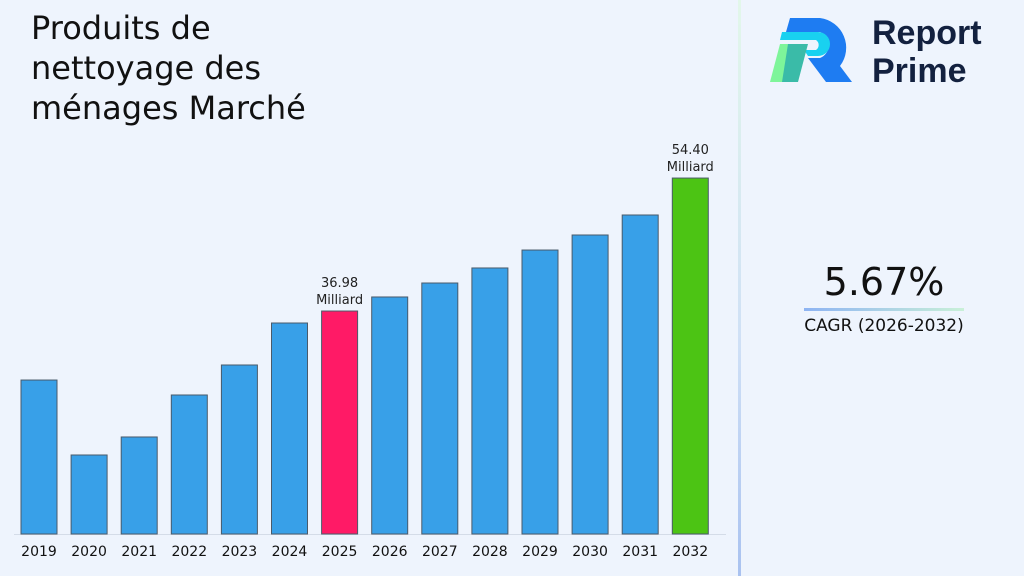  I want to click on x-tick-label: 2031, so click(640, 552).